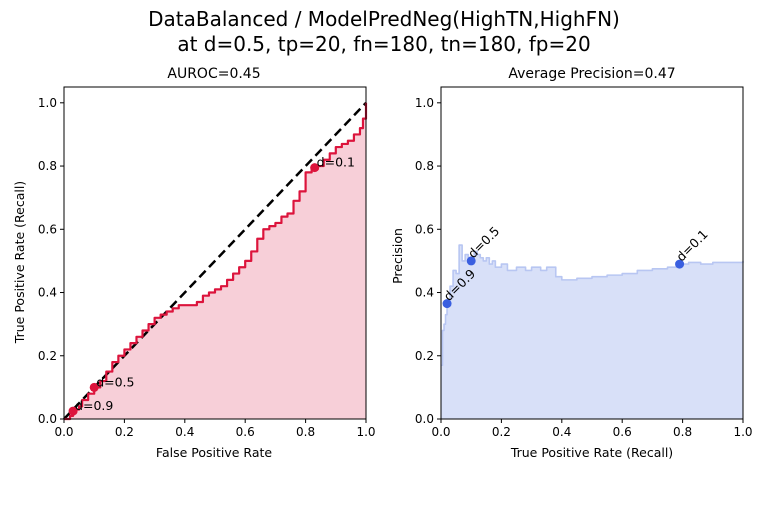 The height and width of the screenshot is (528, 768). Describe the element at coordinates (424, 356) in the screenshot. I see `pr-y-tick-label-1: 0.2` at that location.